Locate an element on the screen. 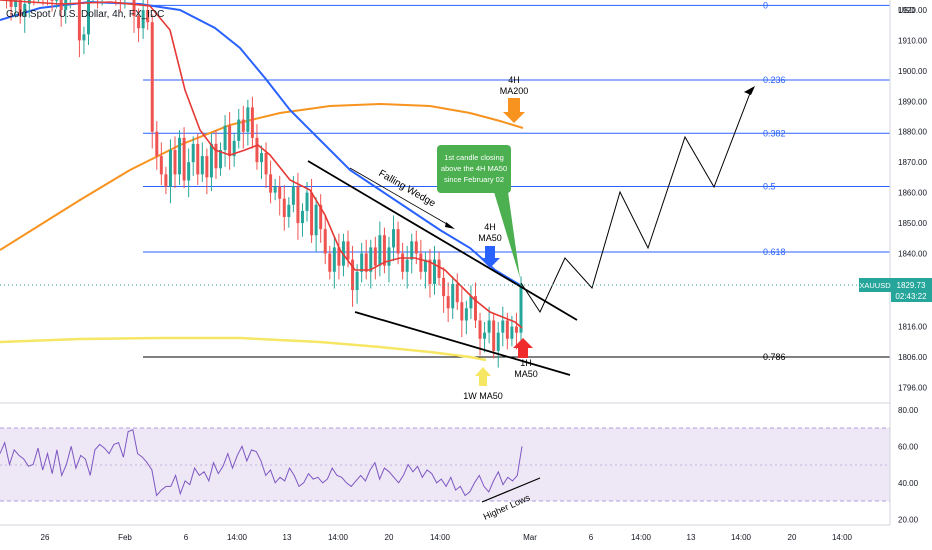 The height and width of the screenshot is (550, 932). price-axis-background is located at coordinates (911, 275).